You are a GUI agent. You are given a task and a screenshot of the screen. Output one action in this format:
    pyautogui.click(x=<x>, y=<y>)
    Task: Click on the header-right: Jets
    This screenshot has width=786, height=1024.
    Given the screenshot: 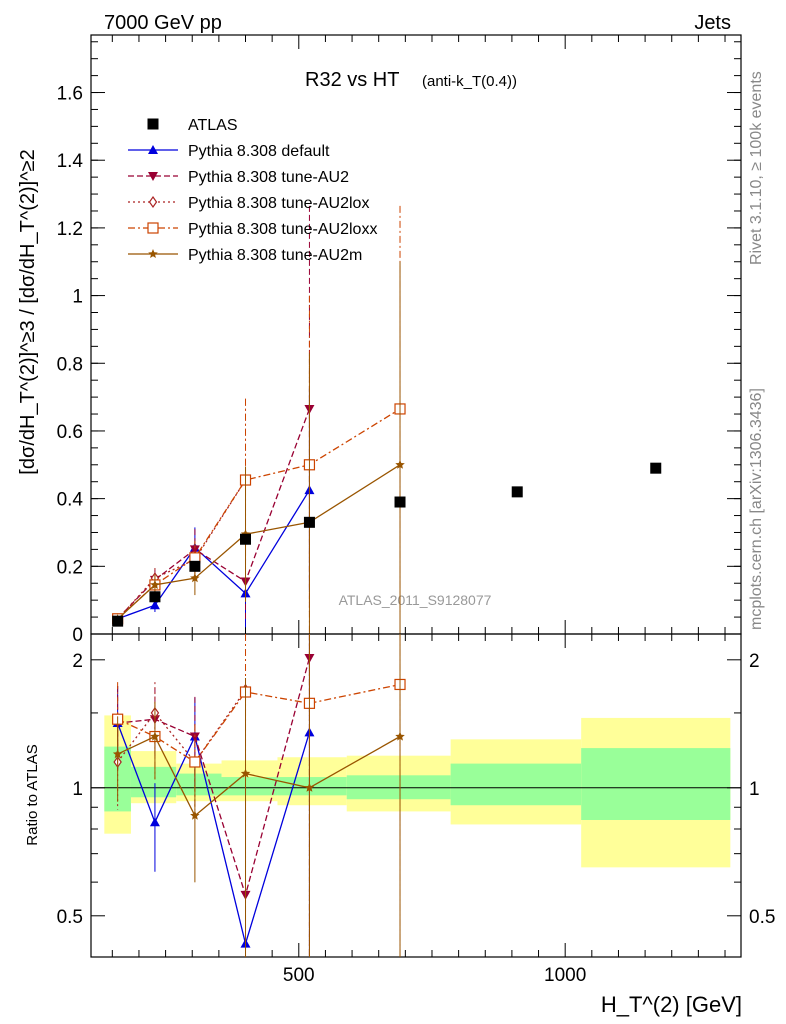 What is the action you would take?
    pyautogui.click(x=712, y=23)
    